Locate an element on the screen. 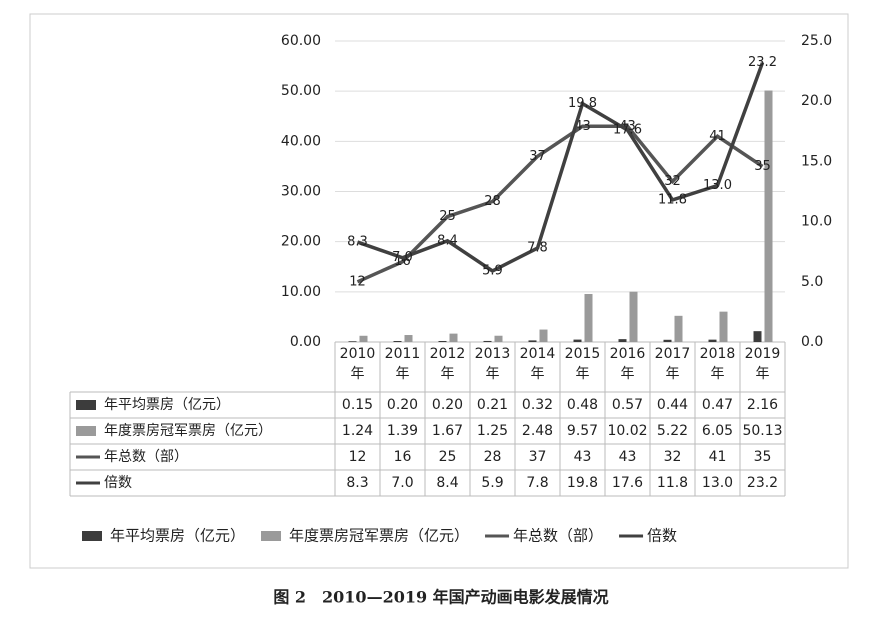  table-cell: 13.0 is located at coordinates (717, 483).